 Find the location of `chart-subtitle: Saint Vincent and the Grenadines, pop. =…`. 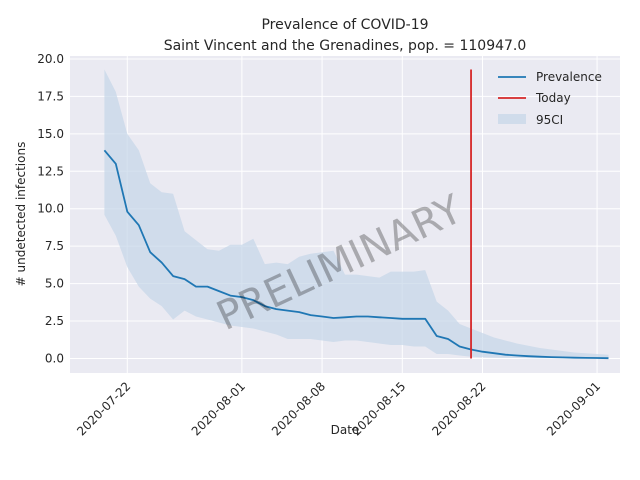

chart-subtitle: Saint Vincent and the Grenadines, pop. =… is located at coordinates (345, 46).